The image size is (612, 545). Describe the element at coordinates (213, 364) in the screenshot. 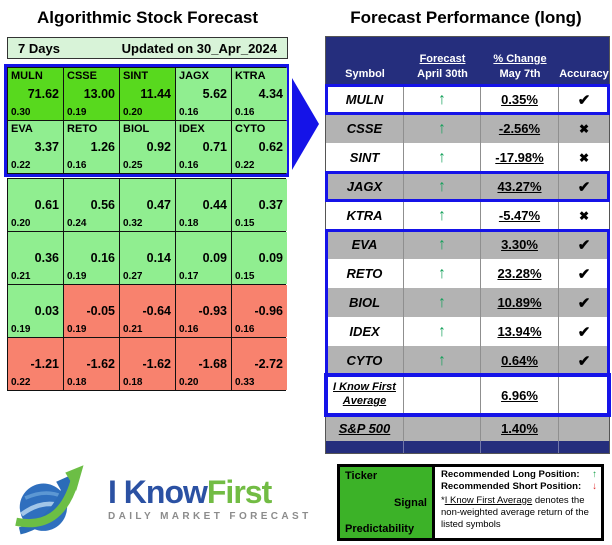

I see `signal-value: -1.68` at that location.